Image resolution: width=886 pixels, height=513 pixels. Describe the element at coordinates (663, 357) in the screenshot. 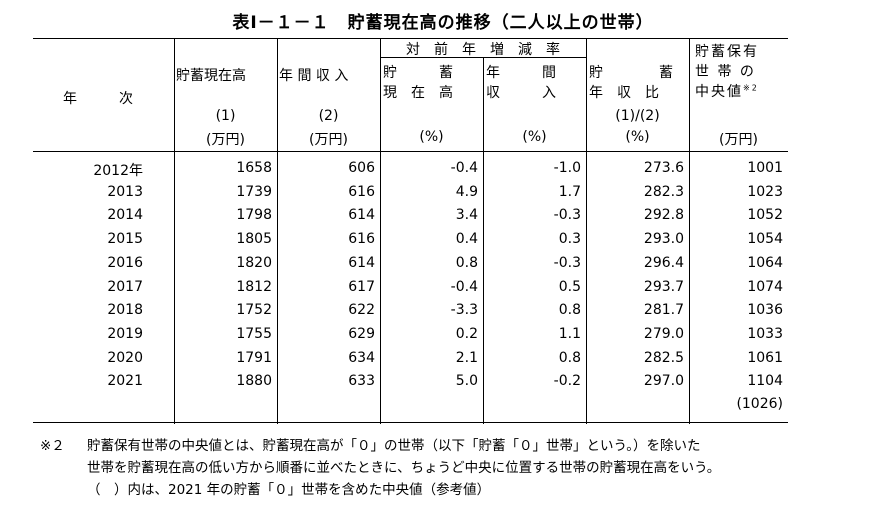

I see `cell-ratio: 282.5` at that location.